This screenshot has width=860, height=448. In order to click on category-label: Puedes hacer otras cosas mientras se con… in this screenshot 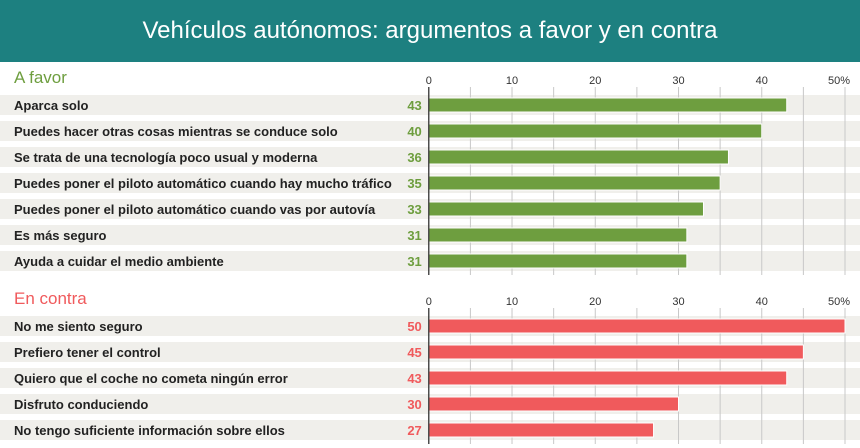, I will do `click(176, 131)`.